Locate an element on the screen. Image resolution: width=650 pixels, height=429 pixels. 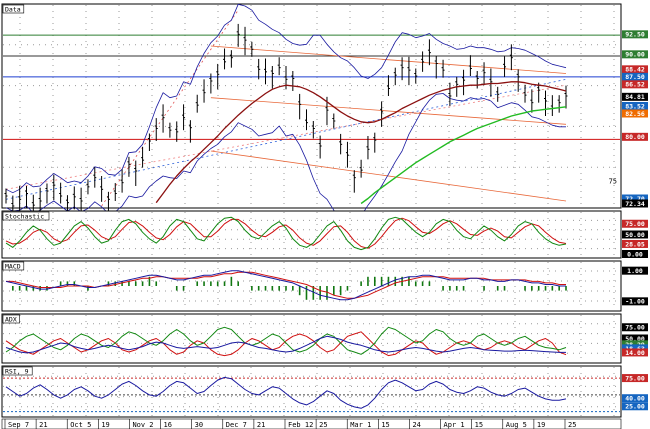
price-value-tag-text: 87.50 is located at coordinates (635, 77).